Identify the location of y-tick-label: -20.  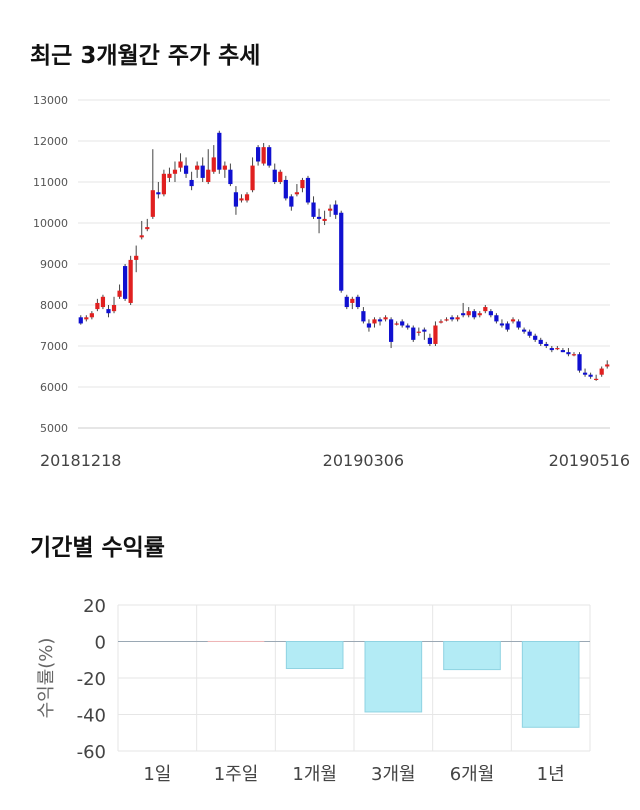
(91, 679).